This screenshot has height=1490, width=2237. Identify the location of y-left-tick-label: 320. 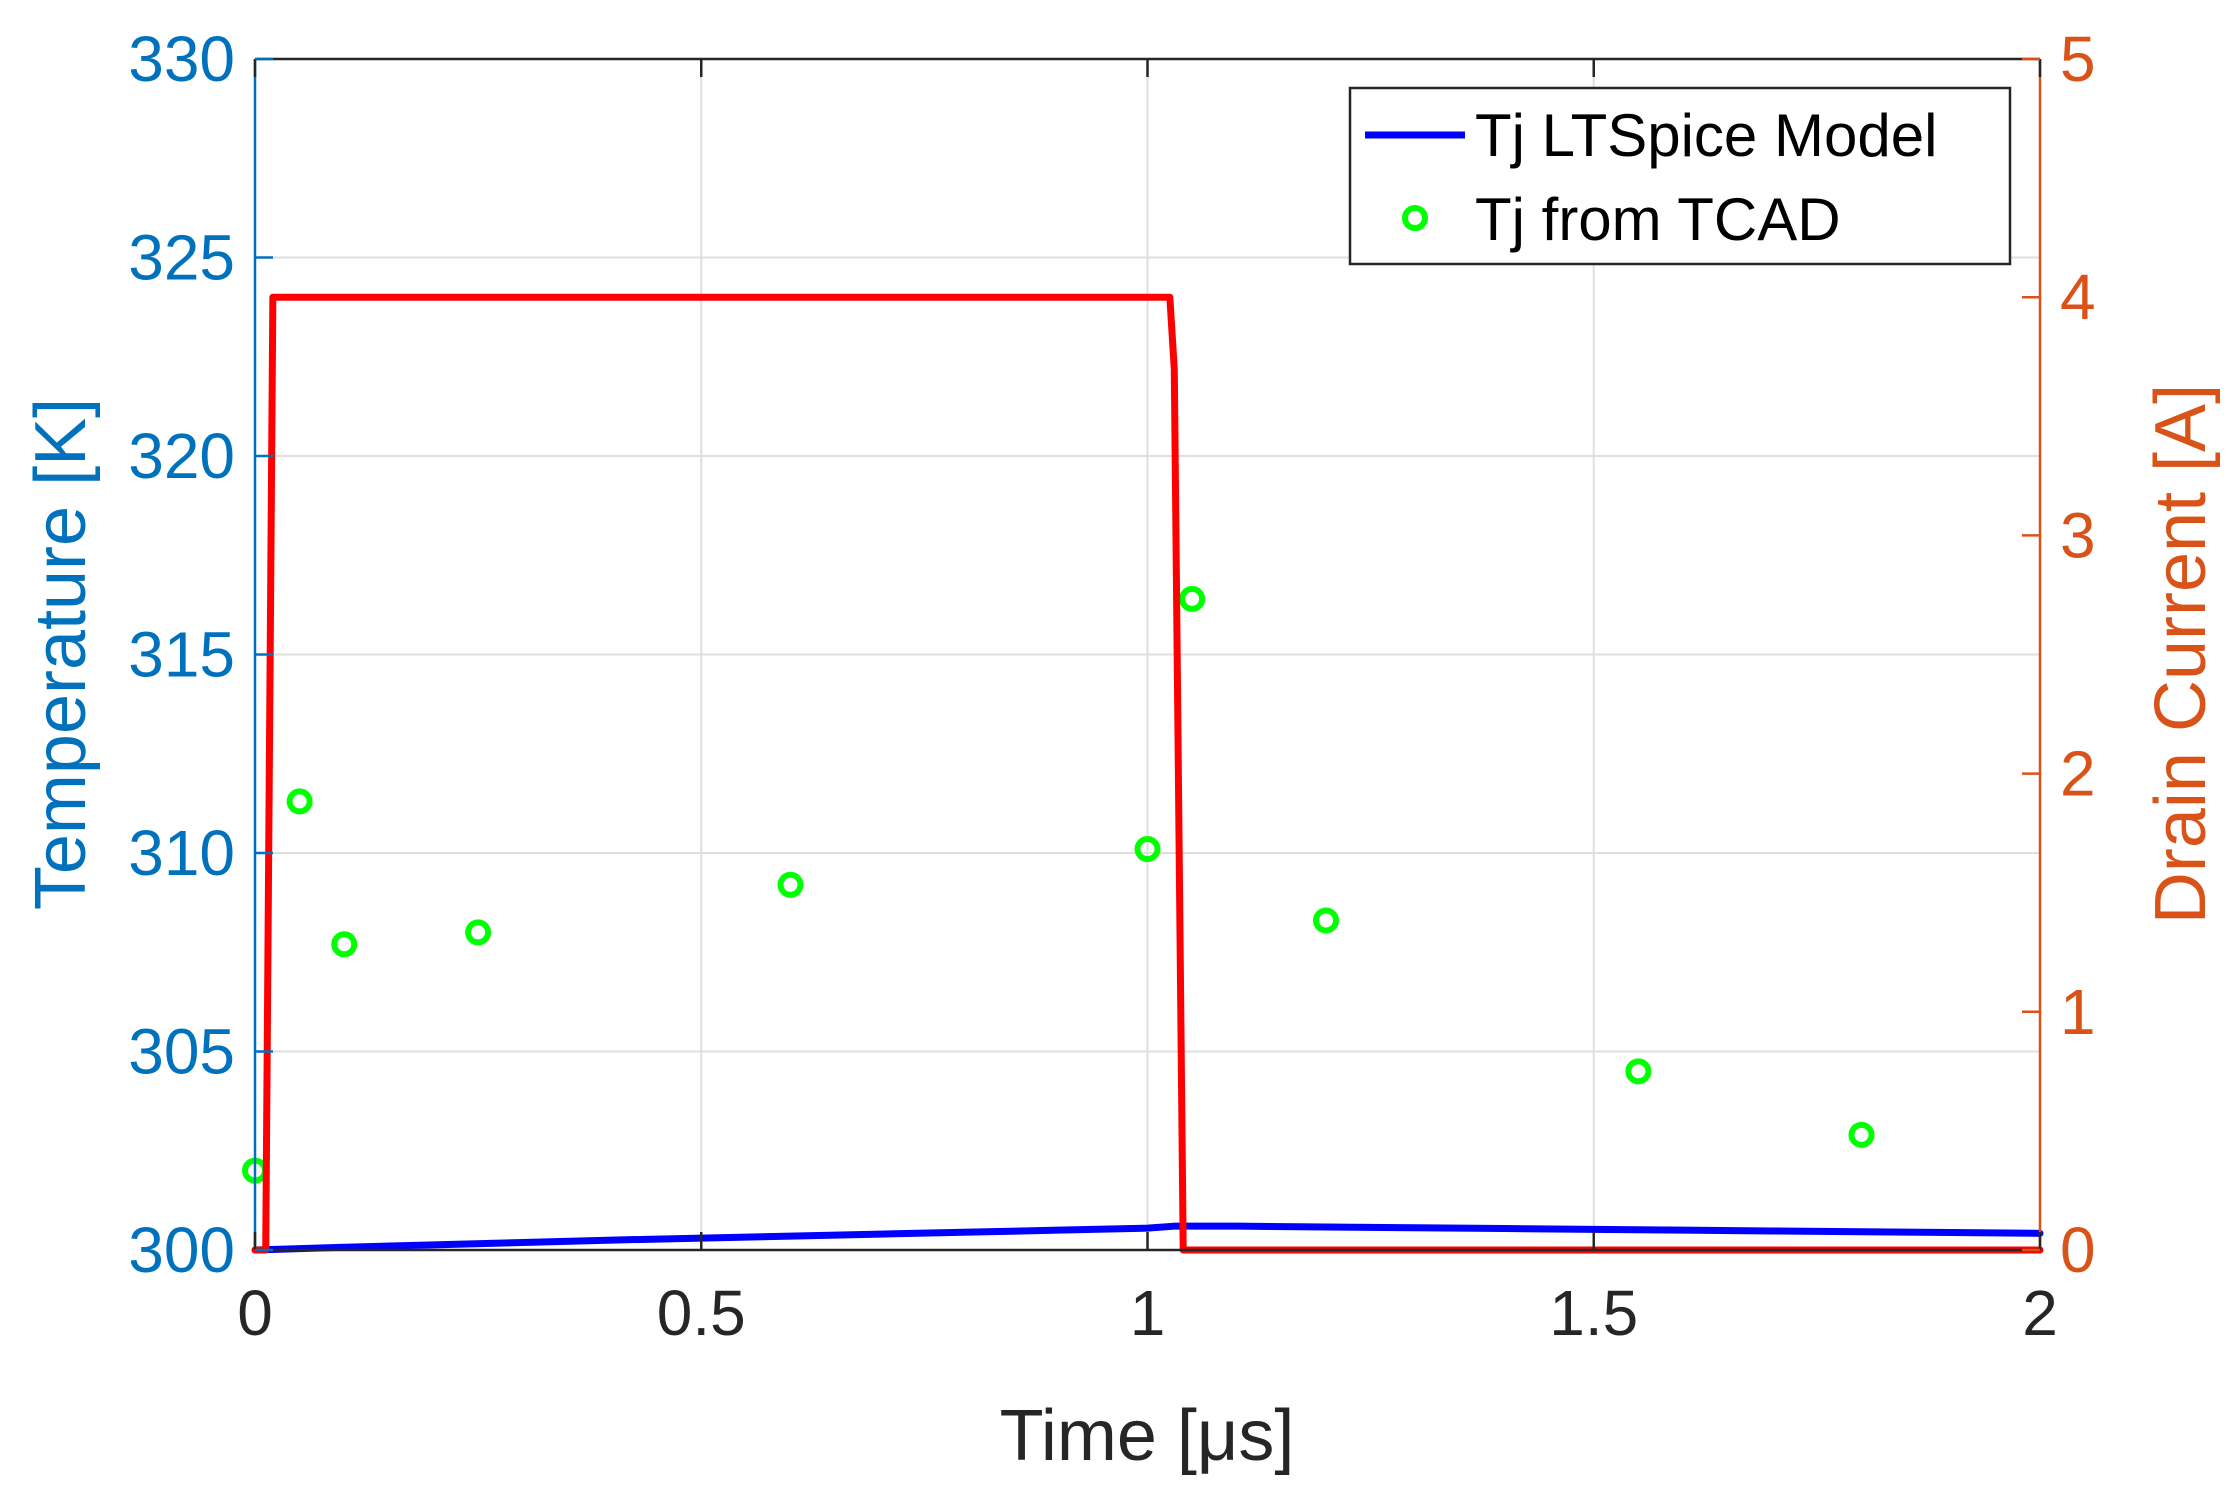
(181, 456).